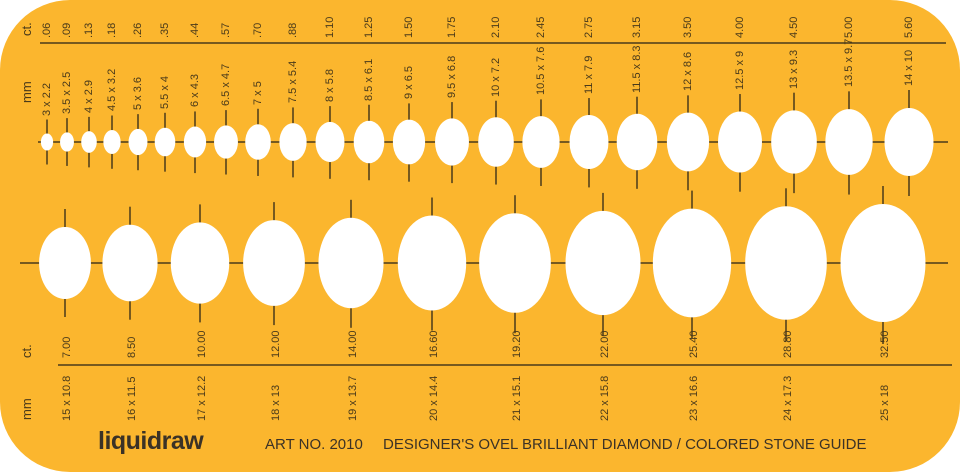 This screenshot has width=960, height=472. Describe the element at coordinates (275, 344) in the screenshot. I see `carat-label-bottom: 12.00` at that location.